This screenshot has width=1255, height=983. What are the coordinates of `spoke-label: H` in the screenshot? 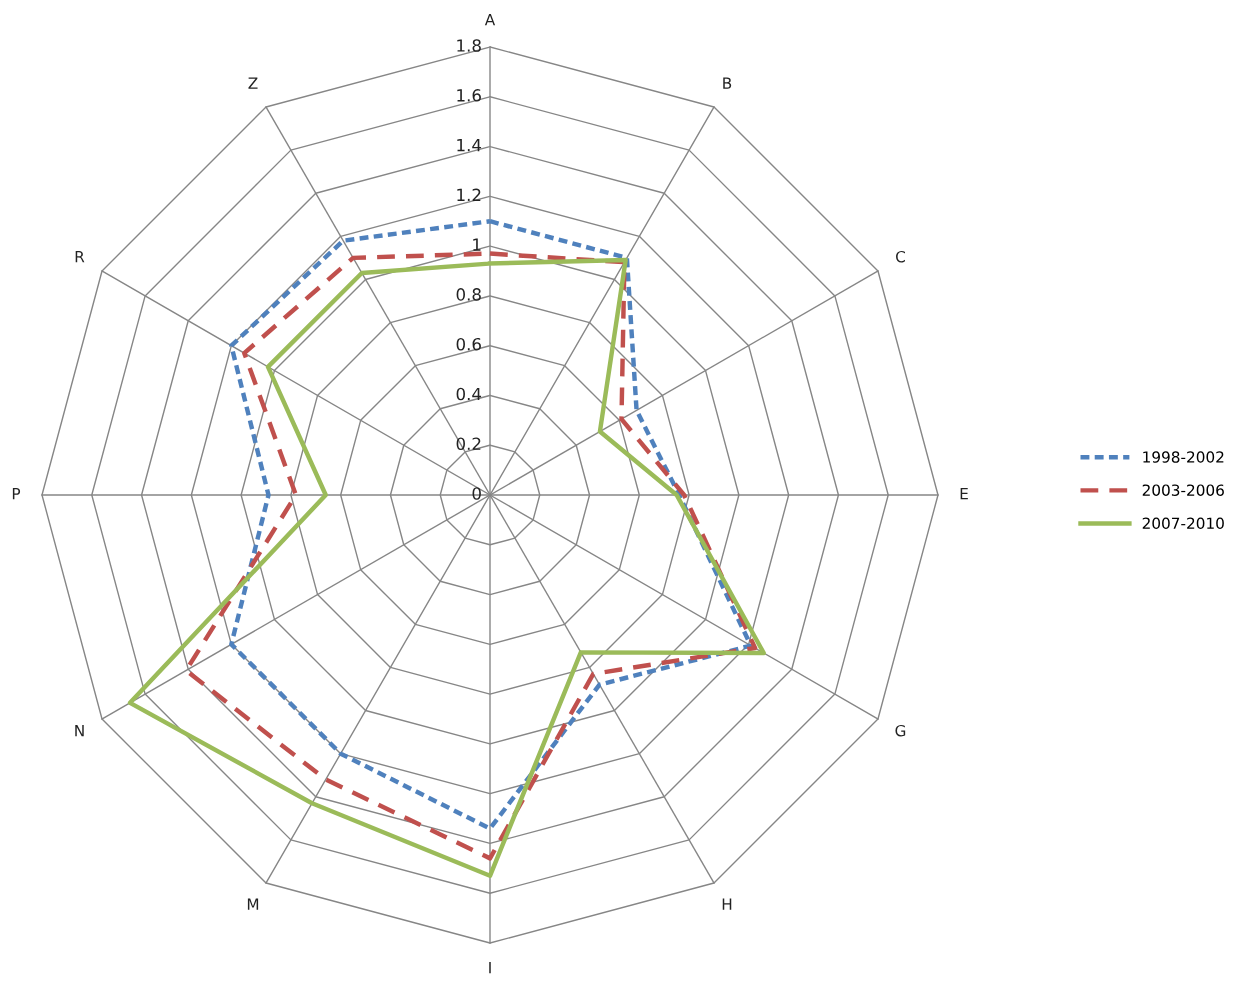 It's located at (727, 904).